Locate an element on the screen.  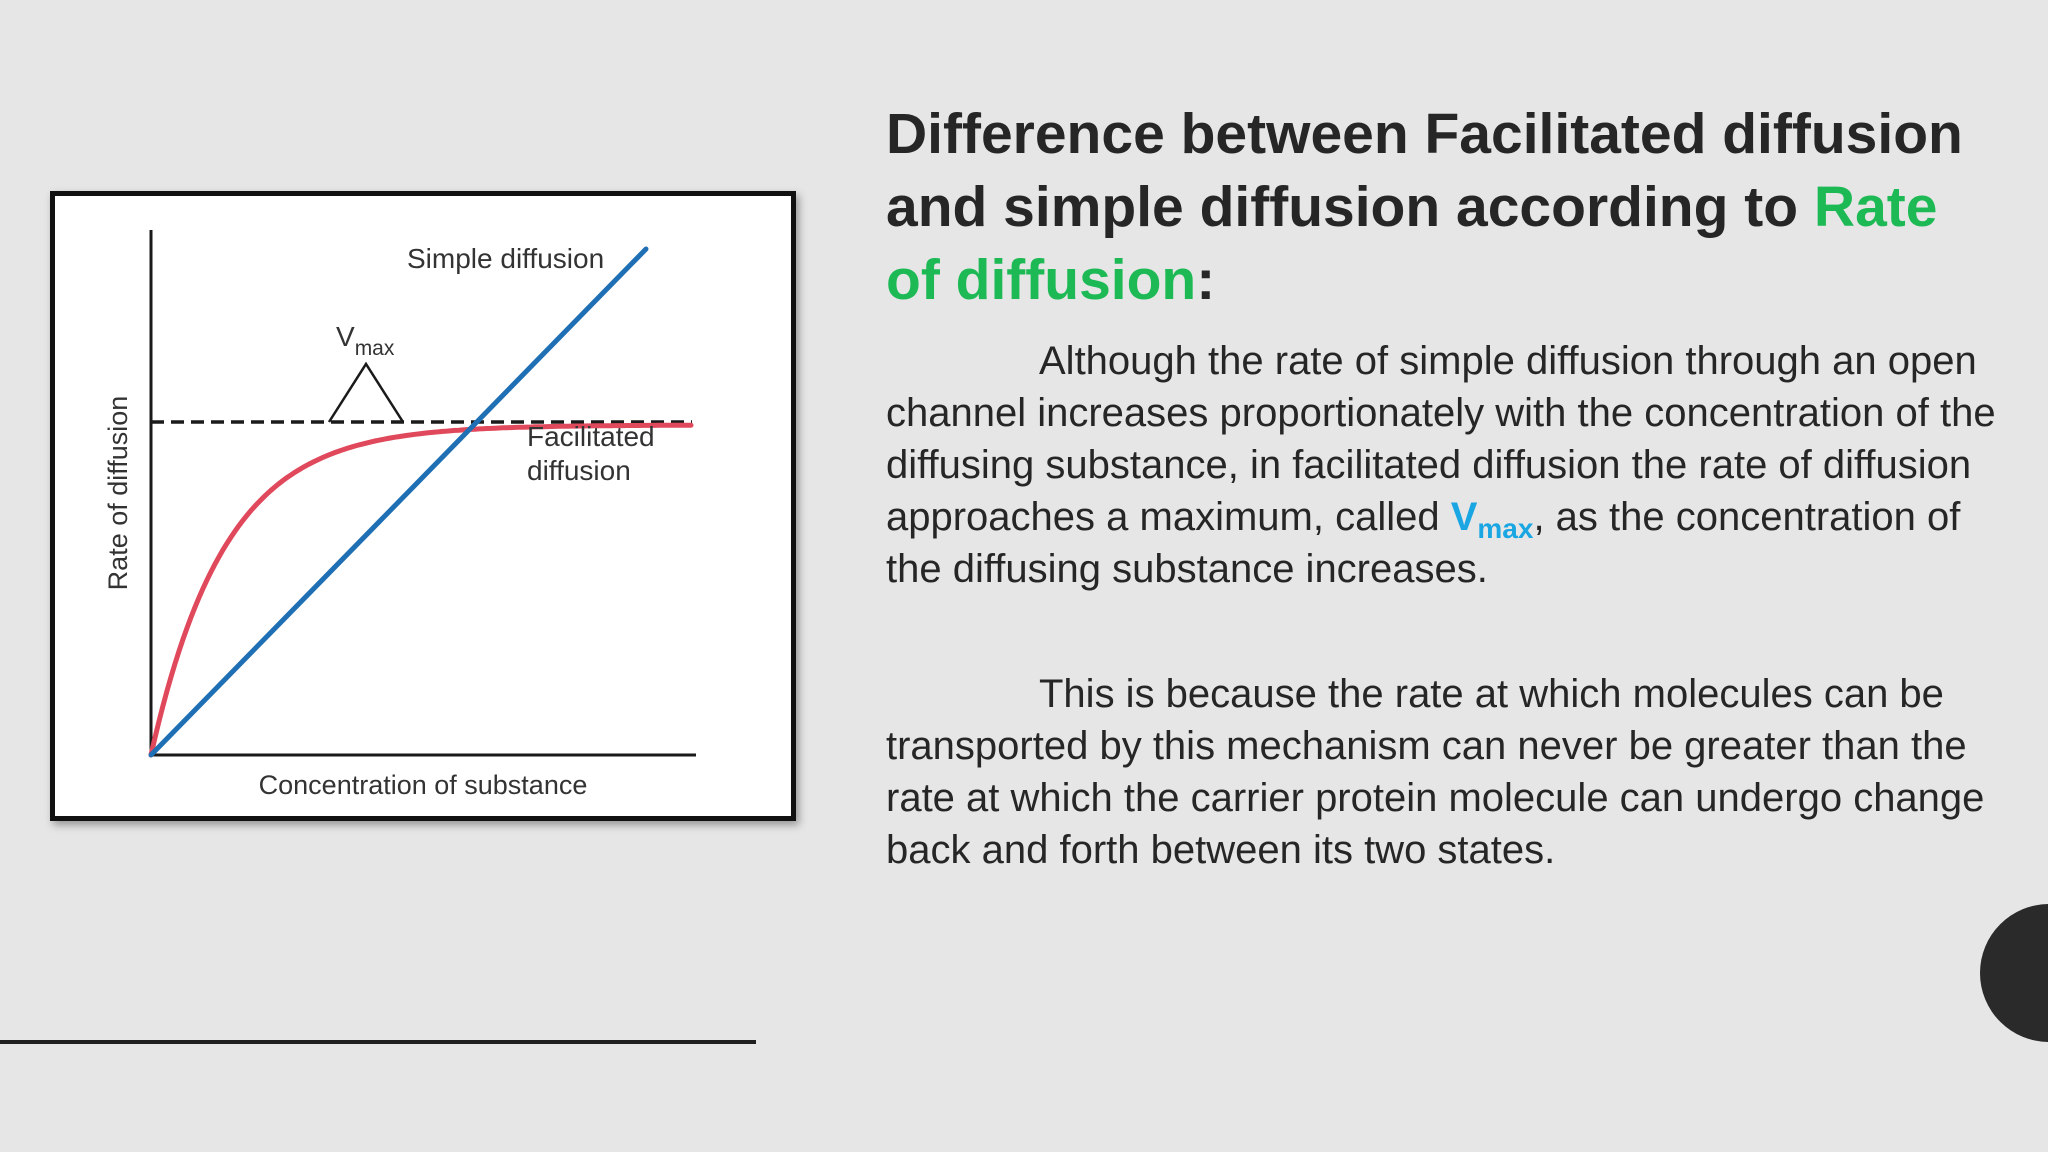
vmax-label: Vmax is located at coordinates (365, 340).